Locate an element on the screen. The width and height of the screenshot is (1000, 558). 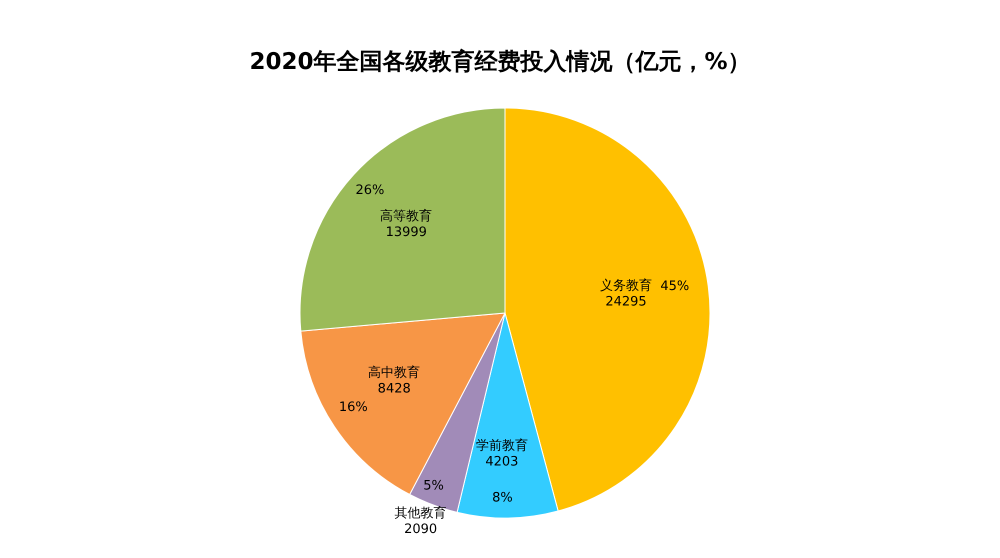
data-label: 24295 is located at coordinates (626, 302).